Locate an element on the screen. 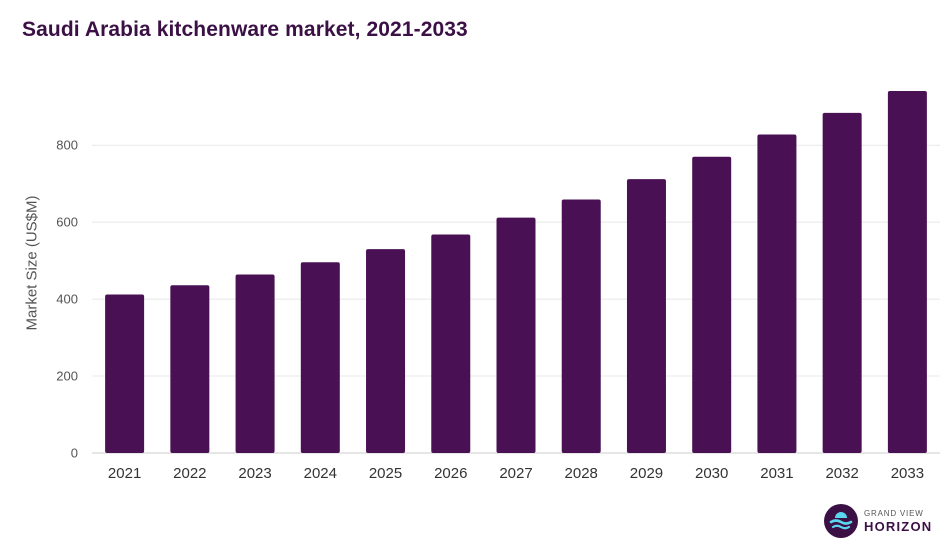 This screenshot has height=543, width=952. bar-2031 is located at coordinates (777, 294).